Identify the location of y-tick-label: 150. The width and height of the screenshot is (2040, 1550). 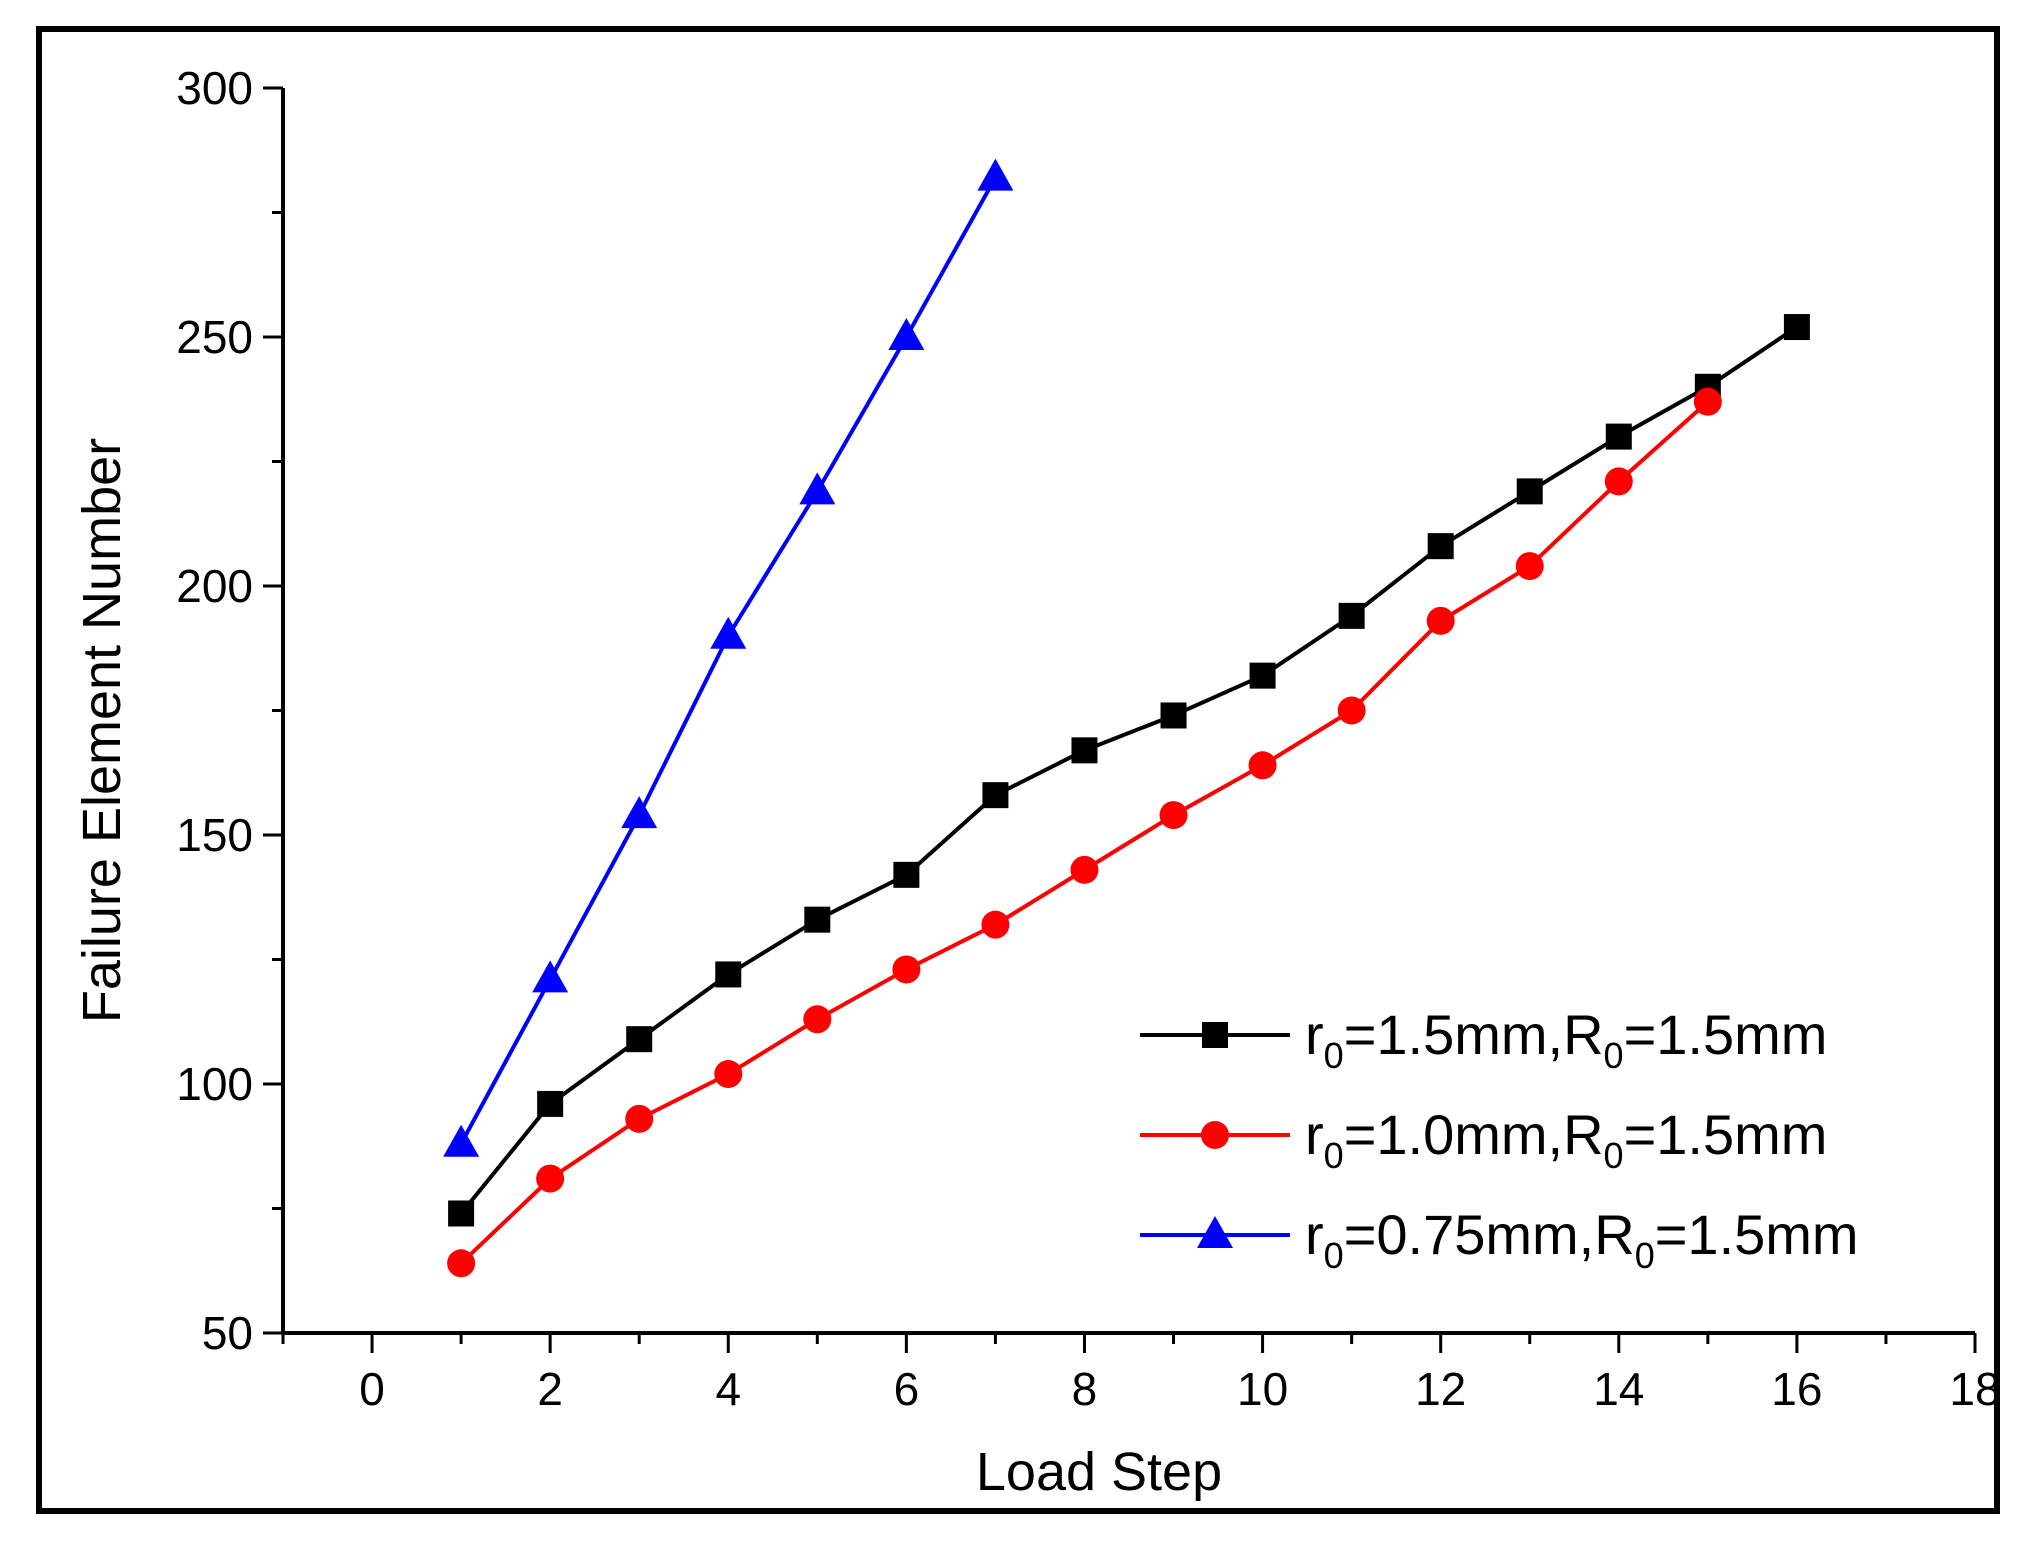
(214, 835).